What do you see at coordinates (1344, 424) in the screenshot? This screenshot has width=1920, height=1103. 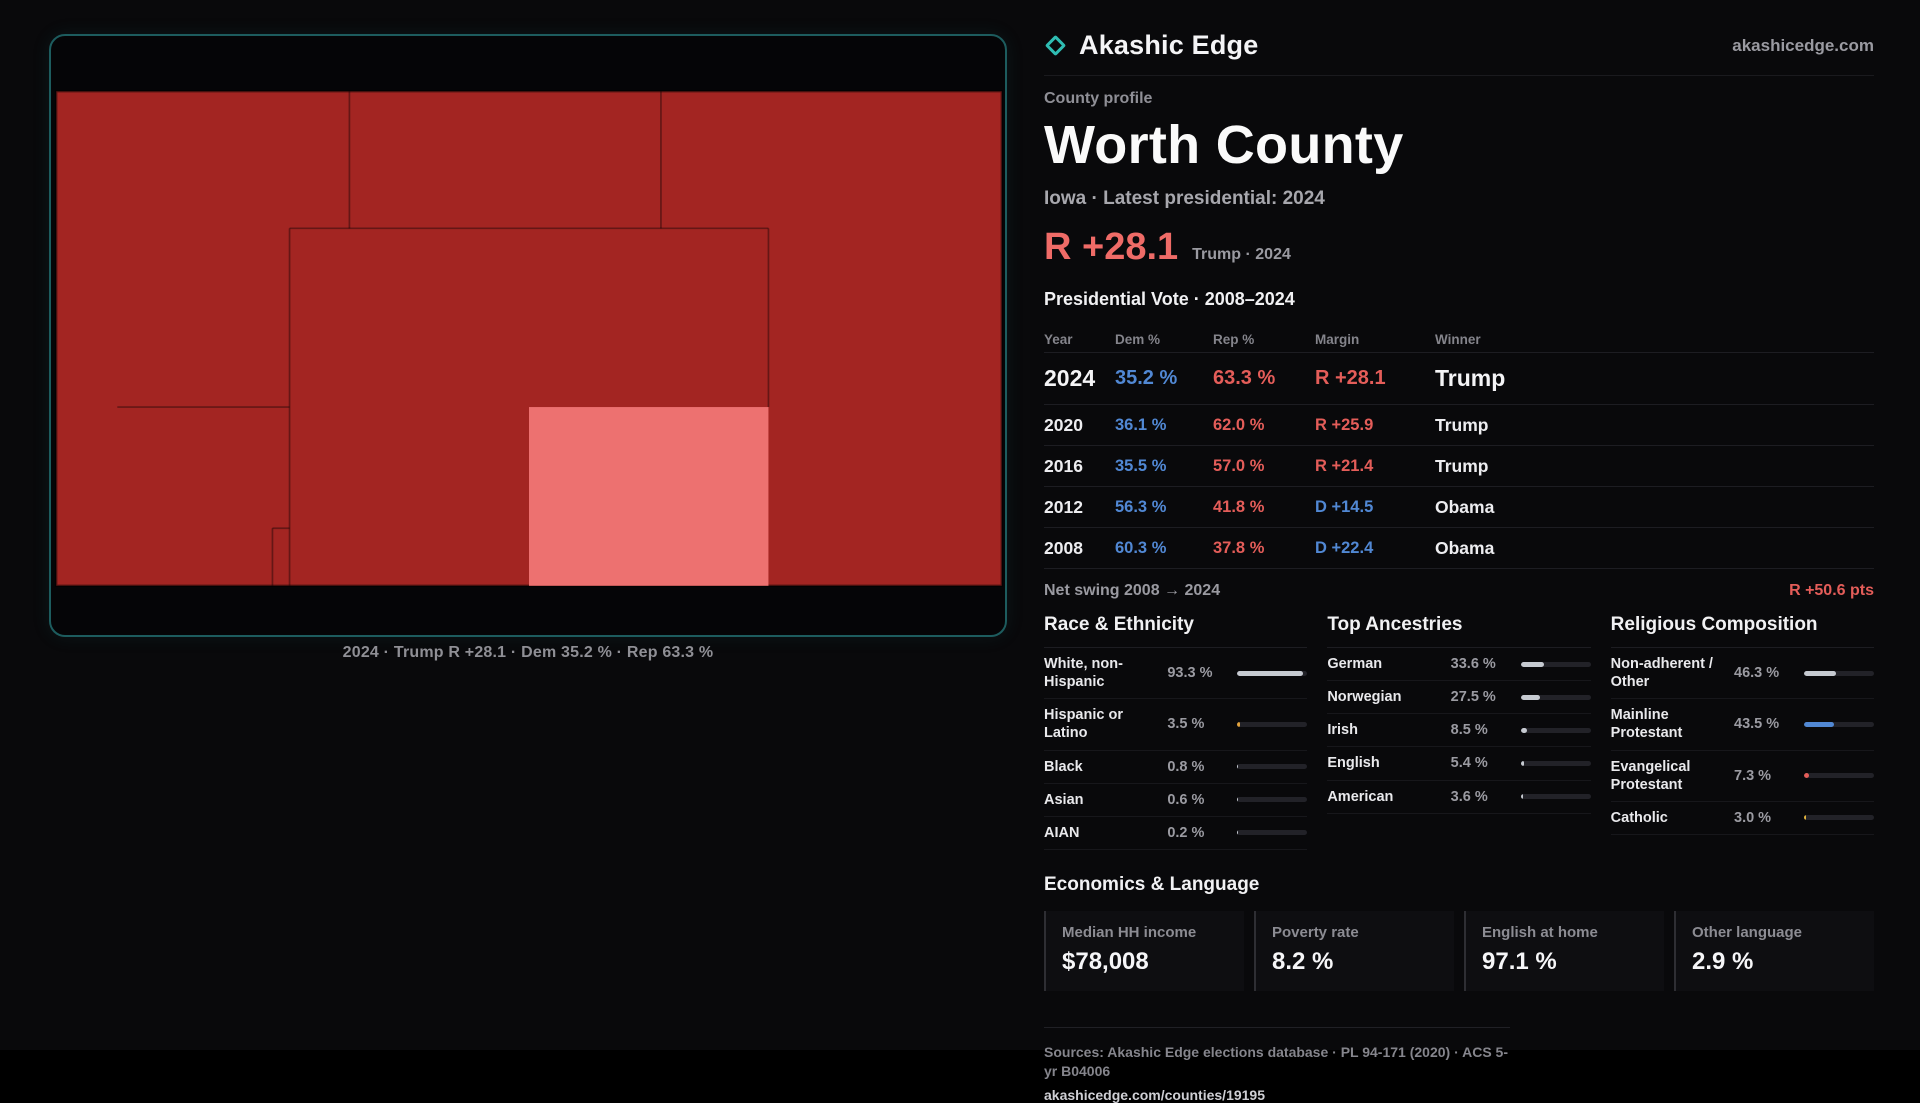 I see `margin-cell: R +25.9` at bounding box center [1344, 424].